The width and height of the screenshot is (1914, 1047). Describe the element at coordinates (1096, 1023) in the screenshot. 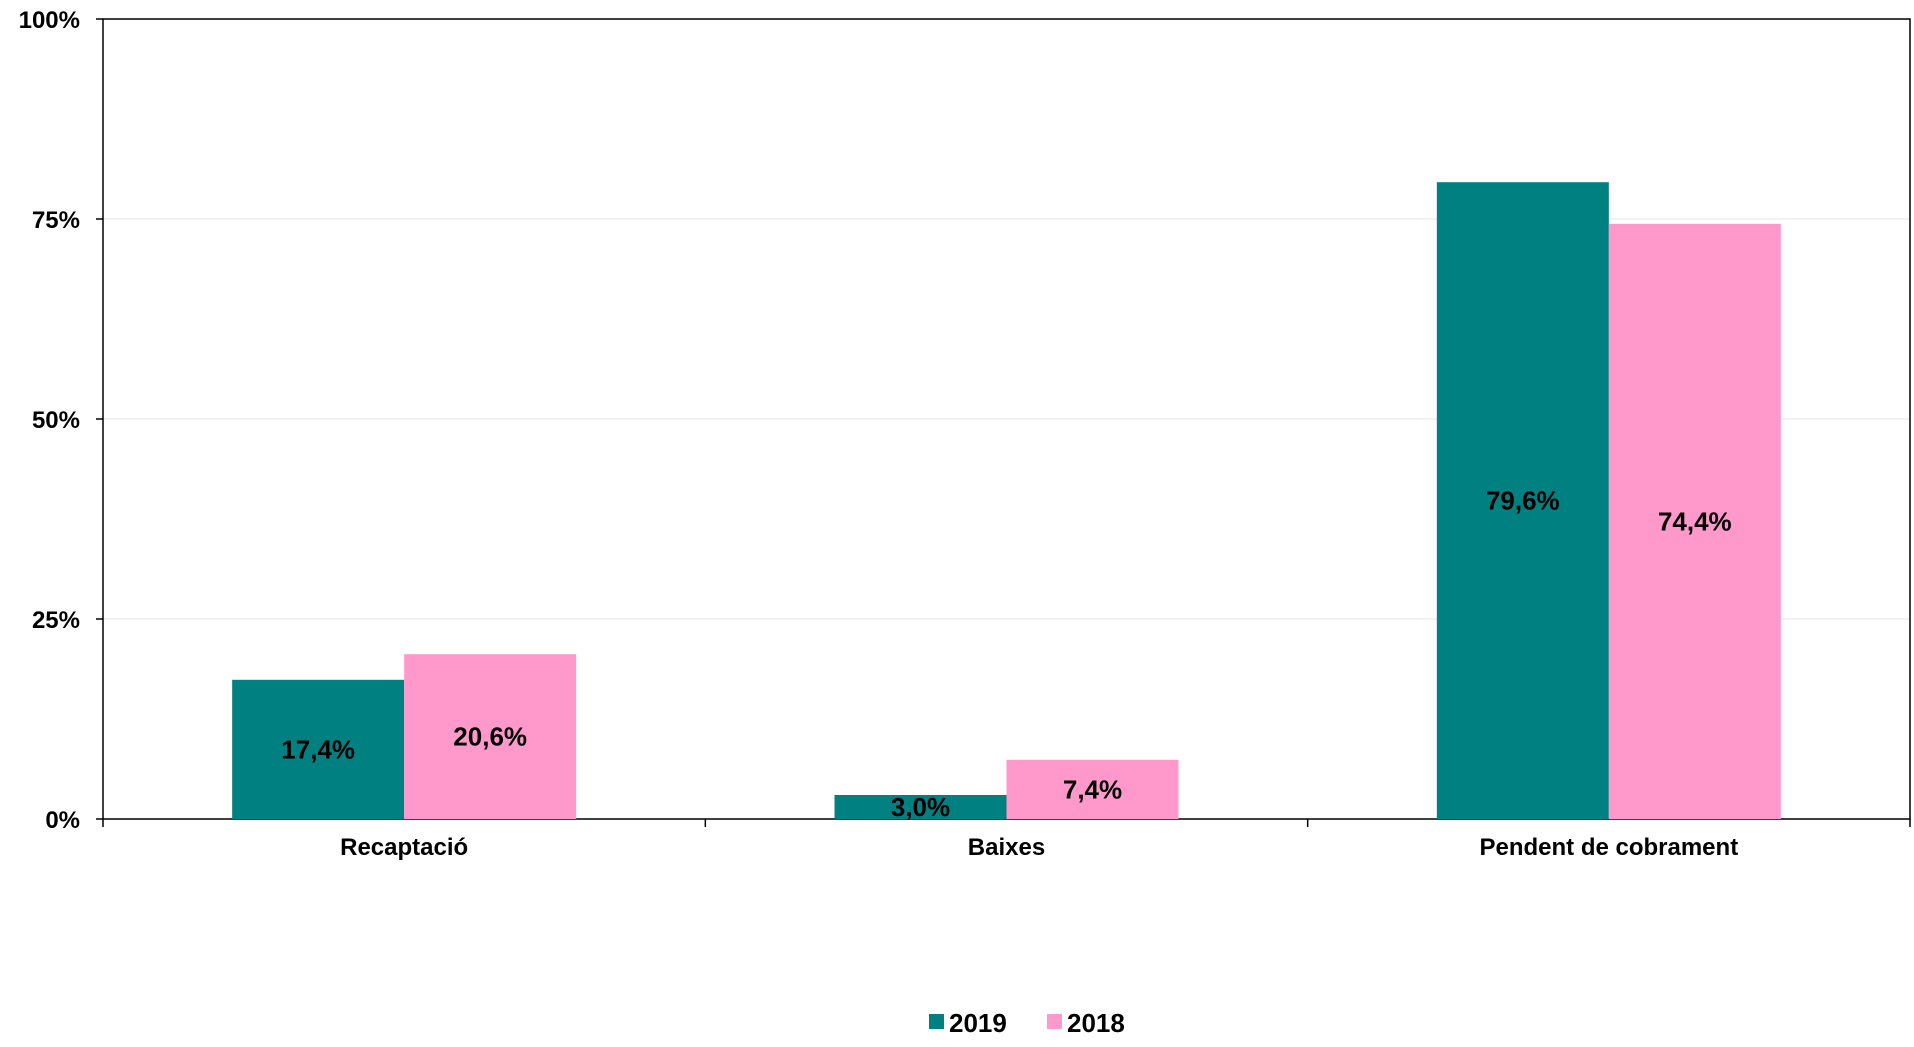

I see `legend-label-2018: 2018` at that location.